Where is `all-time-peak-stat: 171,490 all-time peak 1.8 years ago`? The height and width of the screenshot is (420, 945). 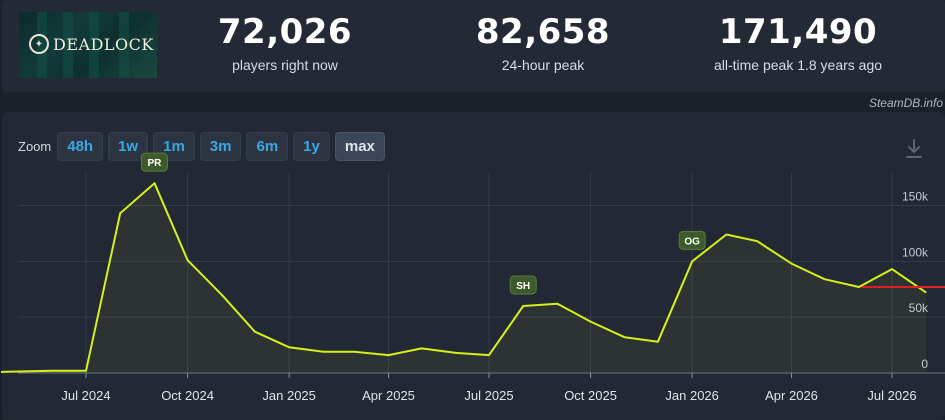 all-time-peak-stat: 171,490 all-time peak 1.8 years ago is located at coordinates (798, 42).